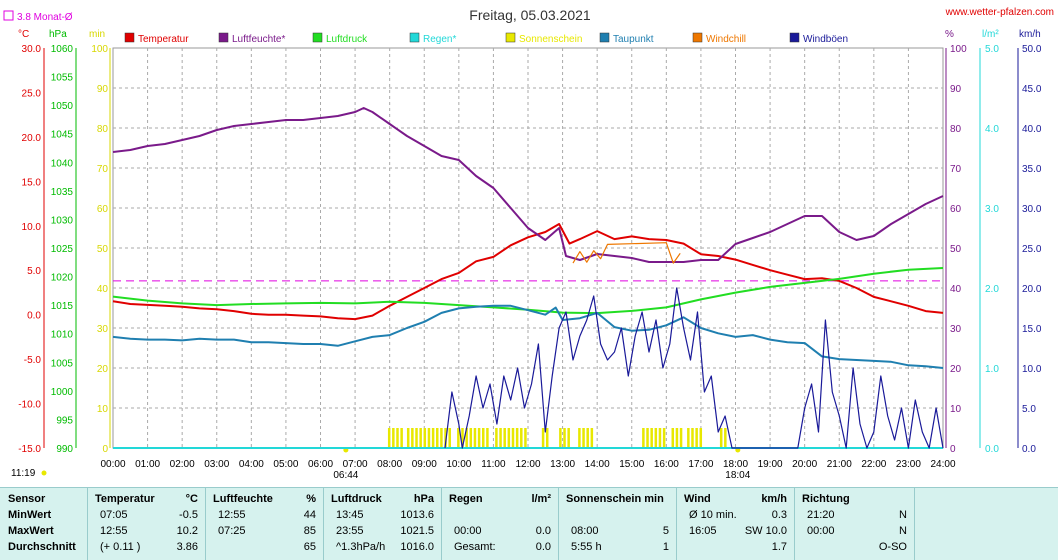 This screenshot has height=560, width=1058. Describe the element at coordinates (103, 209) in the screenshot. I see `sun_min-tick-label: 60` at that location.